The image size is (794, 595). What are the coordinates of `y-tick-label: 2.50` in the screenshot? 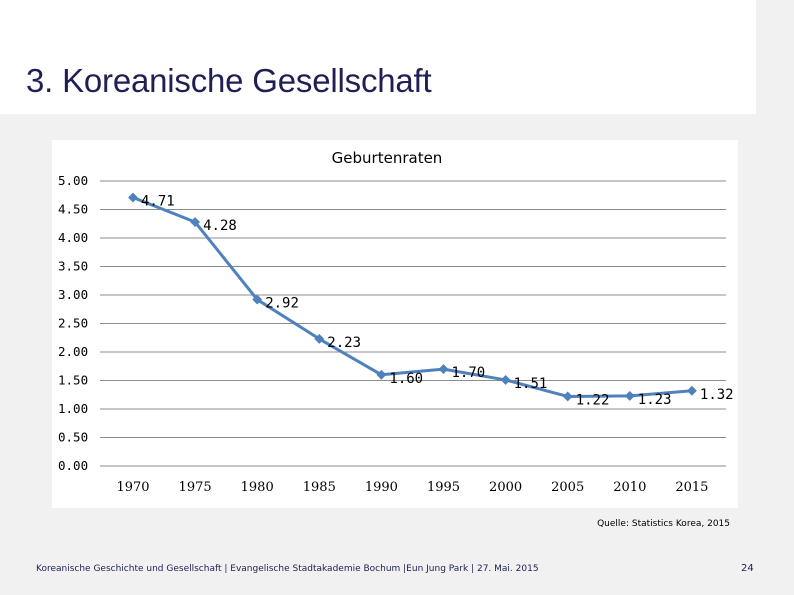 It's located at (73, 323).